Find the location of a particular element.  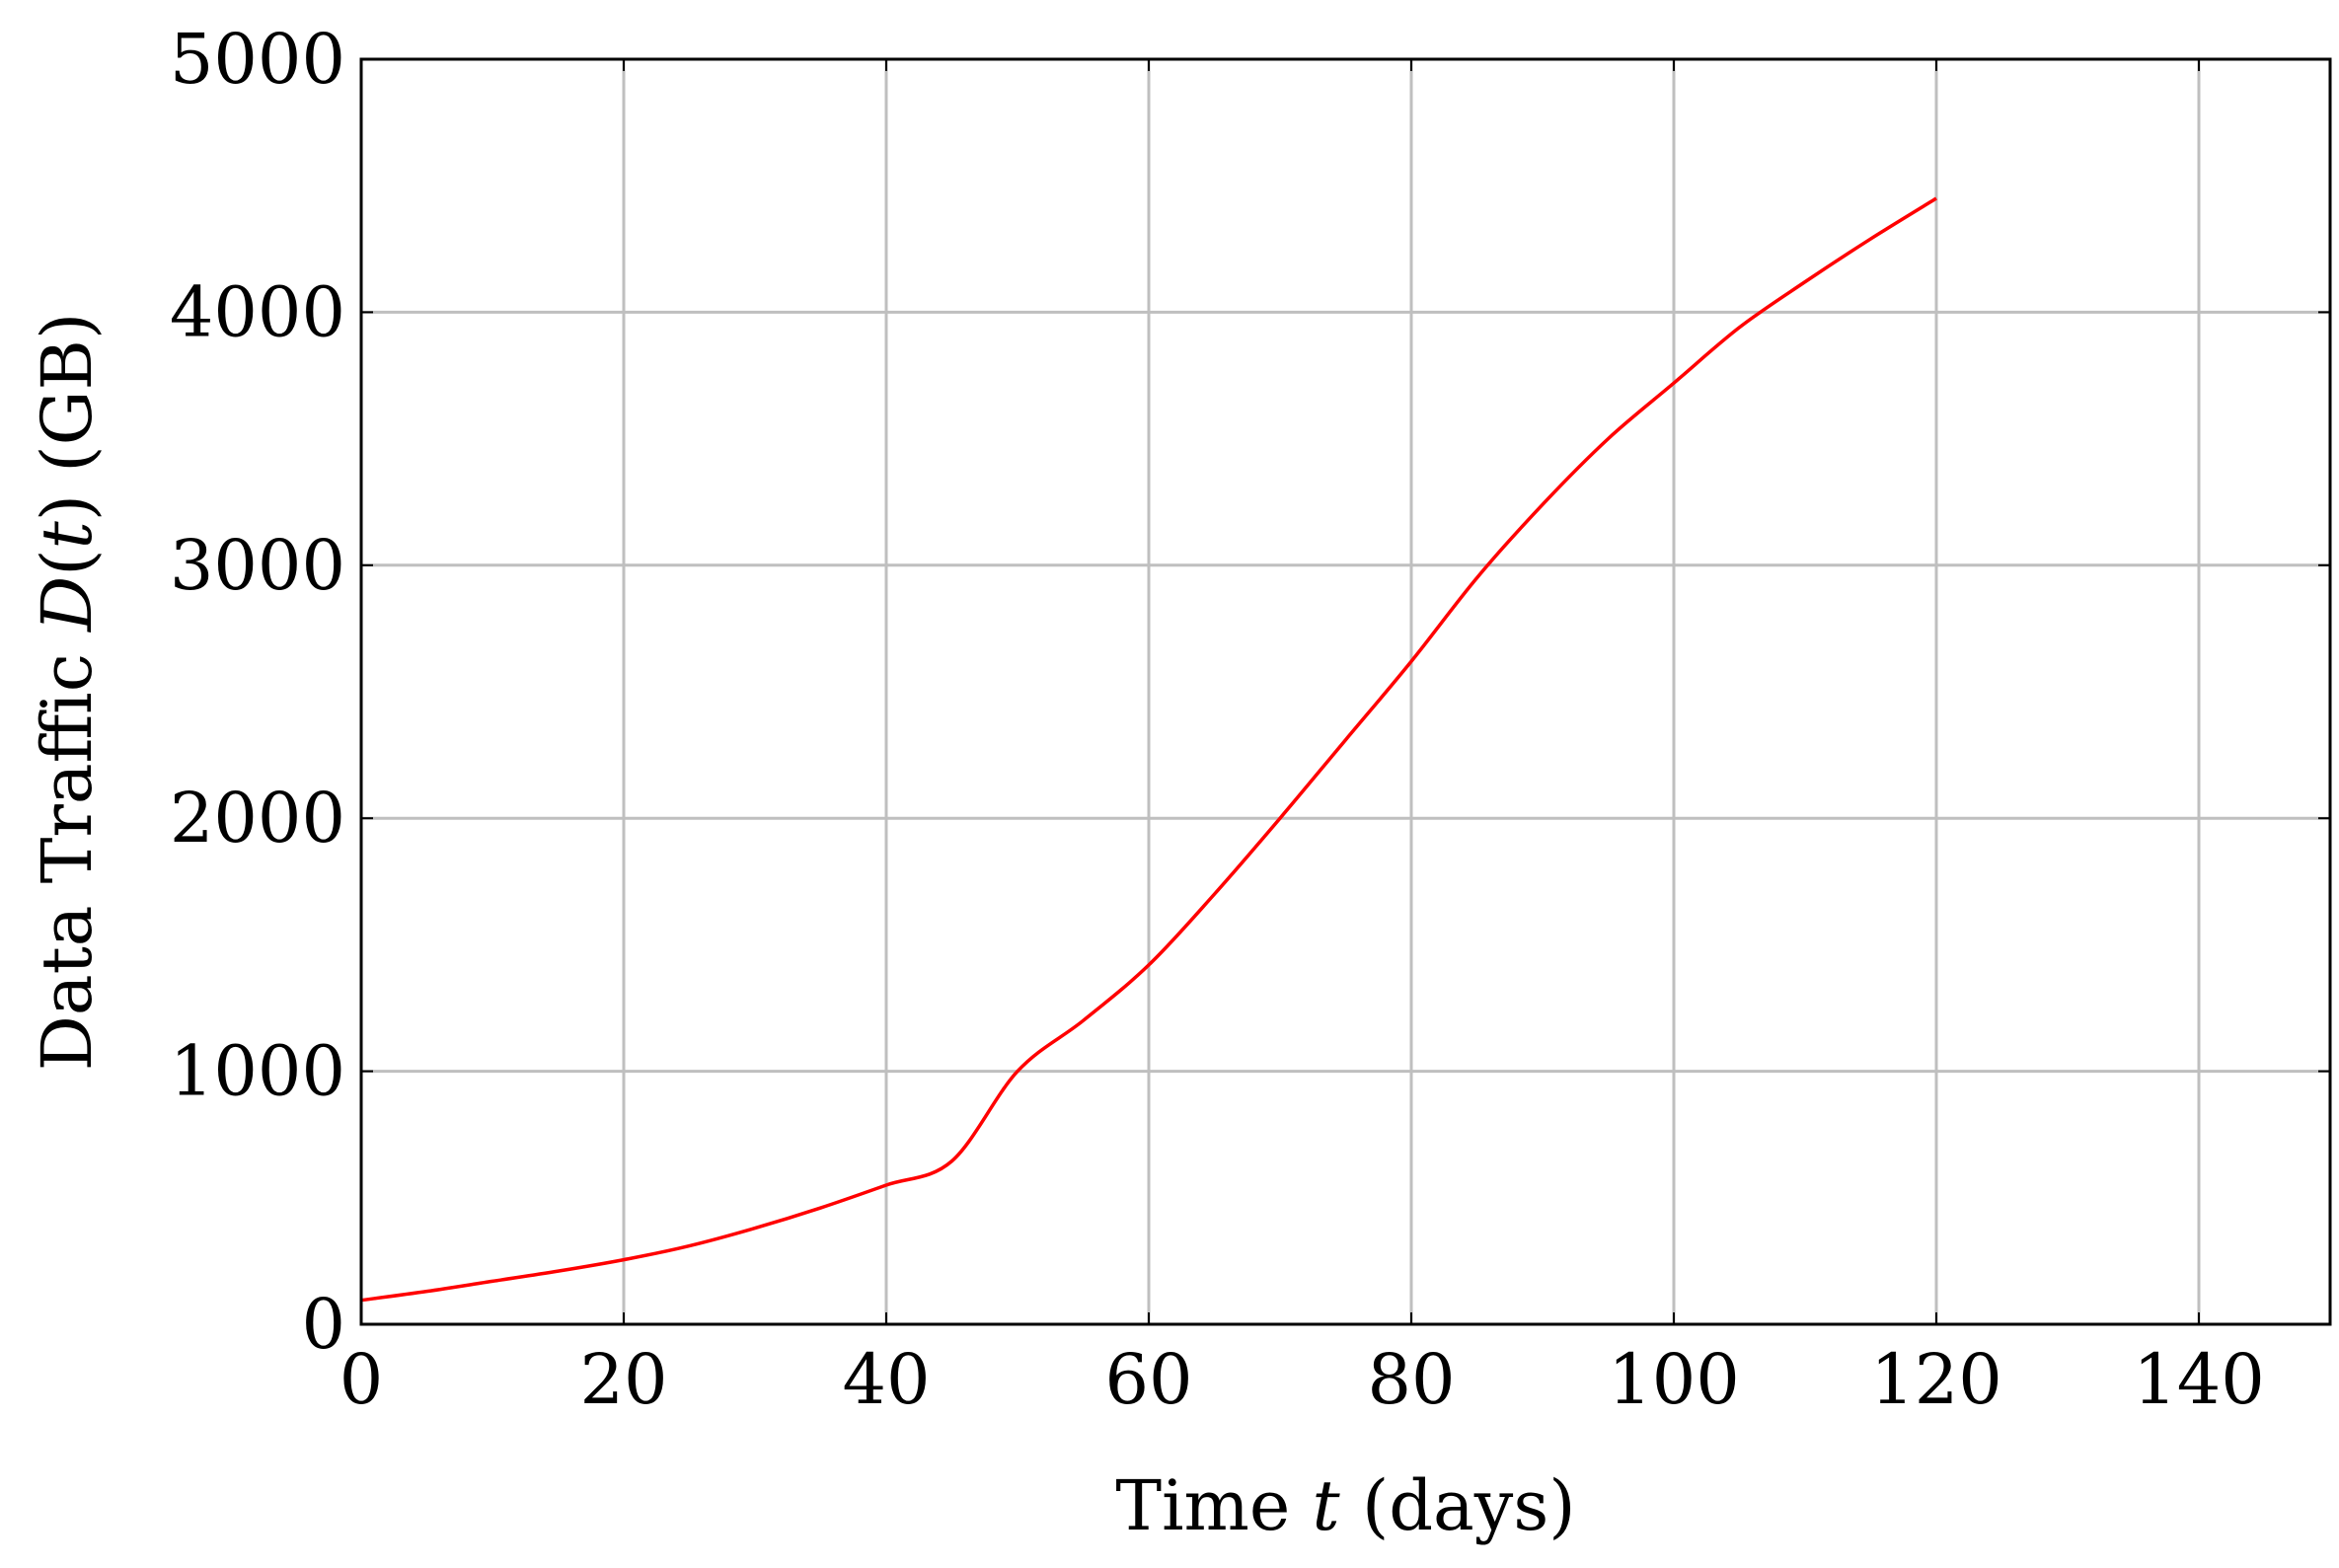

x-tick-label: 20 is located at coordinates (623, 1380).